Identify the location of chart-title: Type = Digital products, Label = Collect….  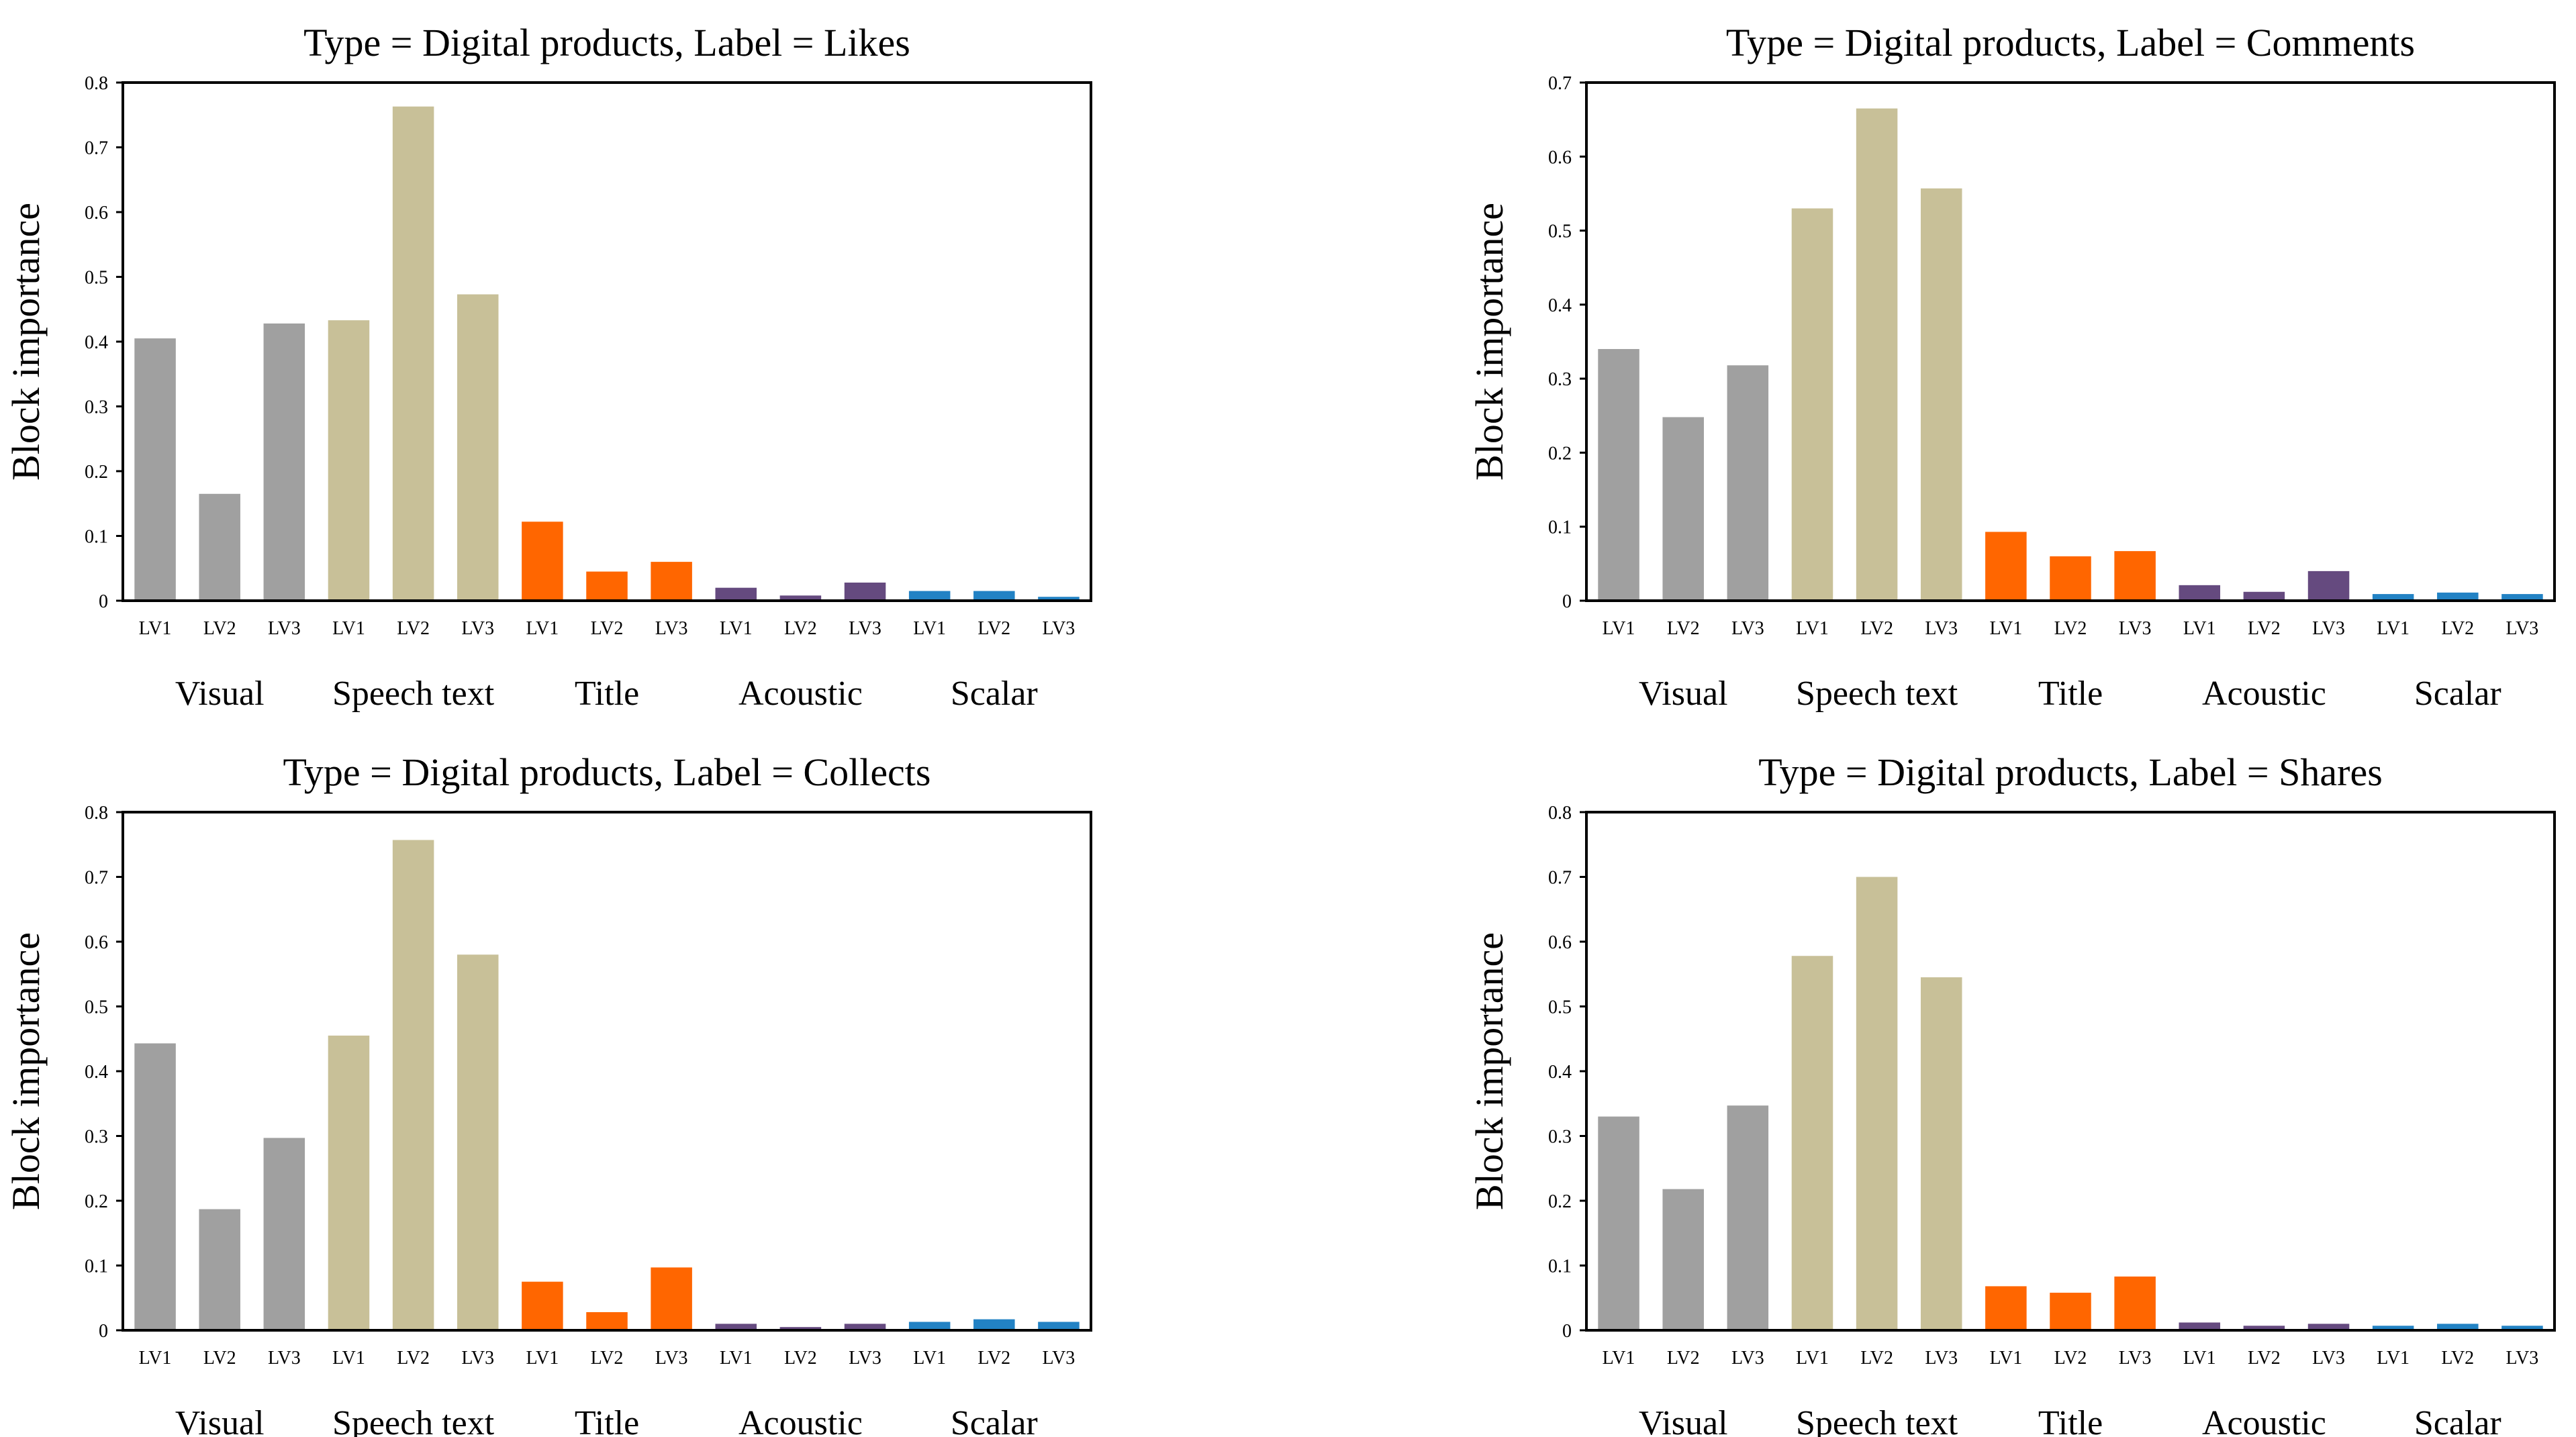
(607, 772).